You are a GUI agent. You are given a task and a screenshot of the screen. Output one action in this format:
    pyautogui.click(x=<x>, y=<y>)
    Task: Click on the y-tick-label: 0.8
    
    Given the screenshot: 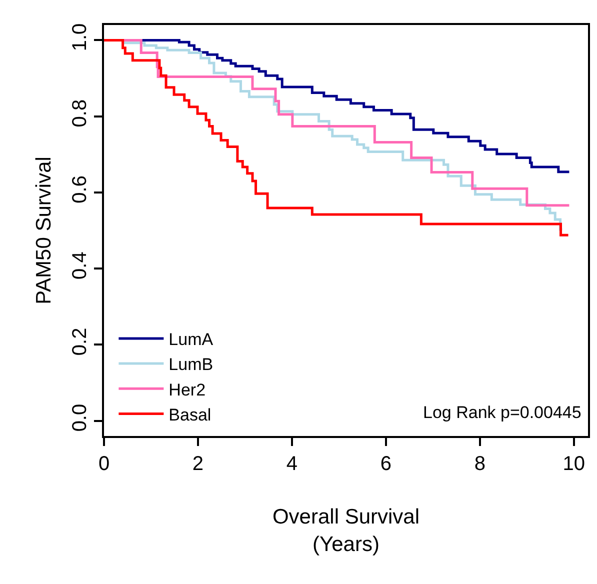 What is the action you would take?
    pyautogui.click(x=80, y=113)
    